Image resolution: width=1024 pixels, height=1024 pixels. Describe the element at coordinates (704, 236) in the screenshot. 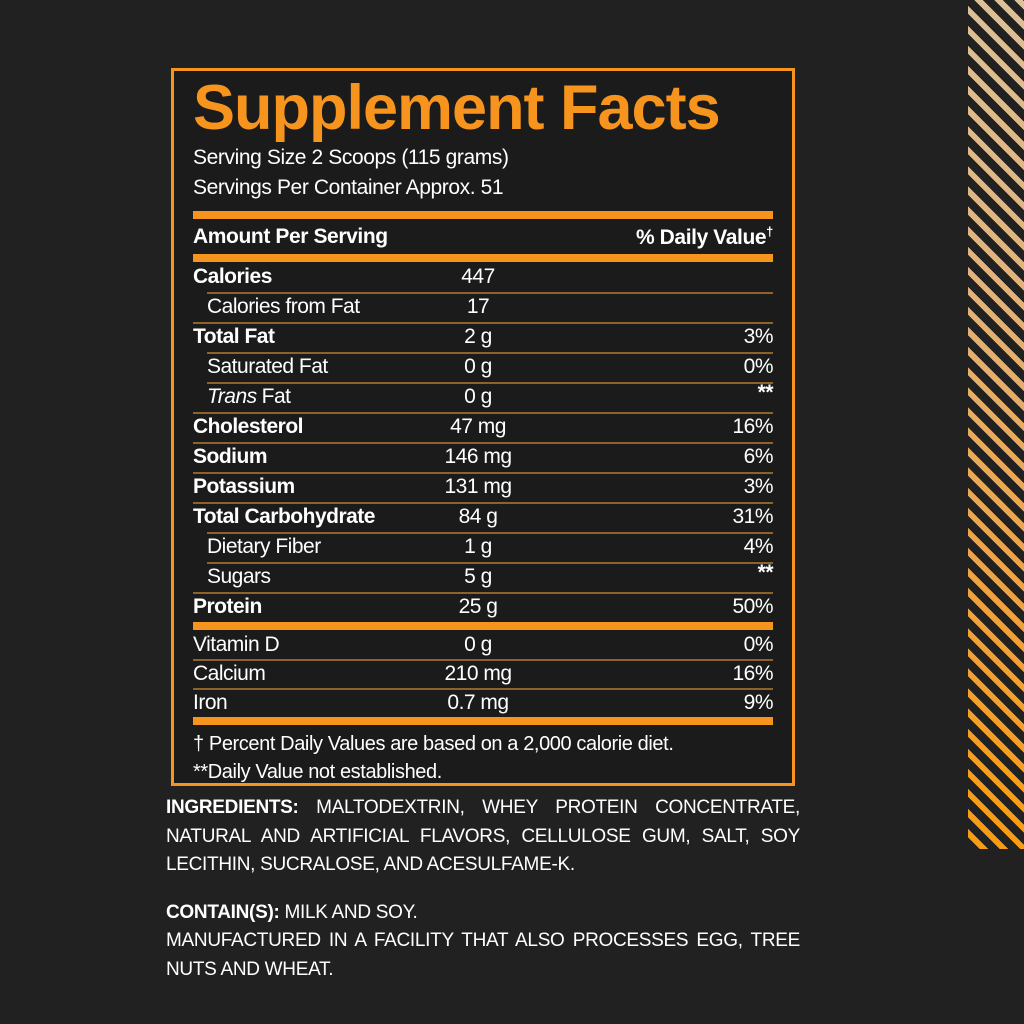

I see `daily-value-header: % Daily Value†` at that location.